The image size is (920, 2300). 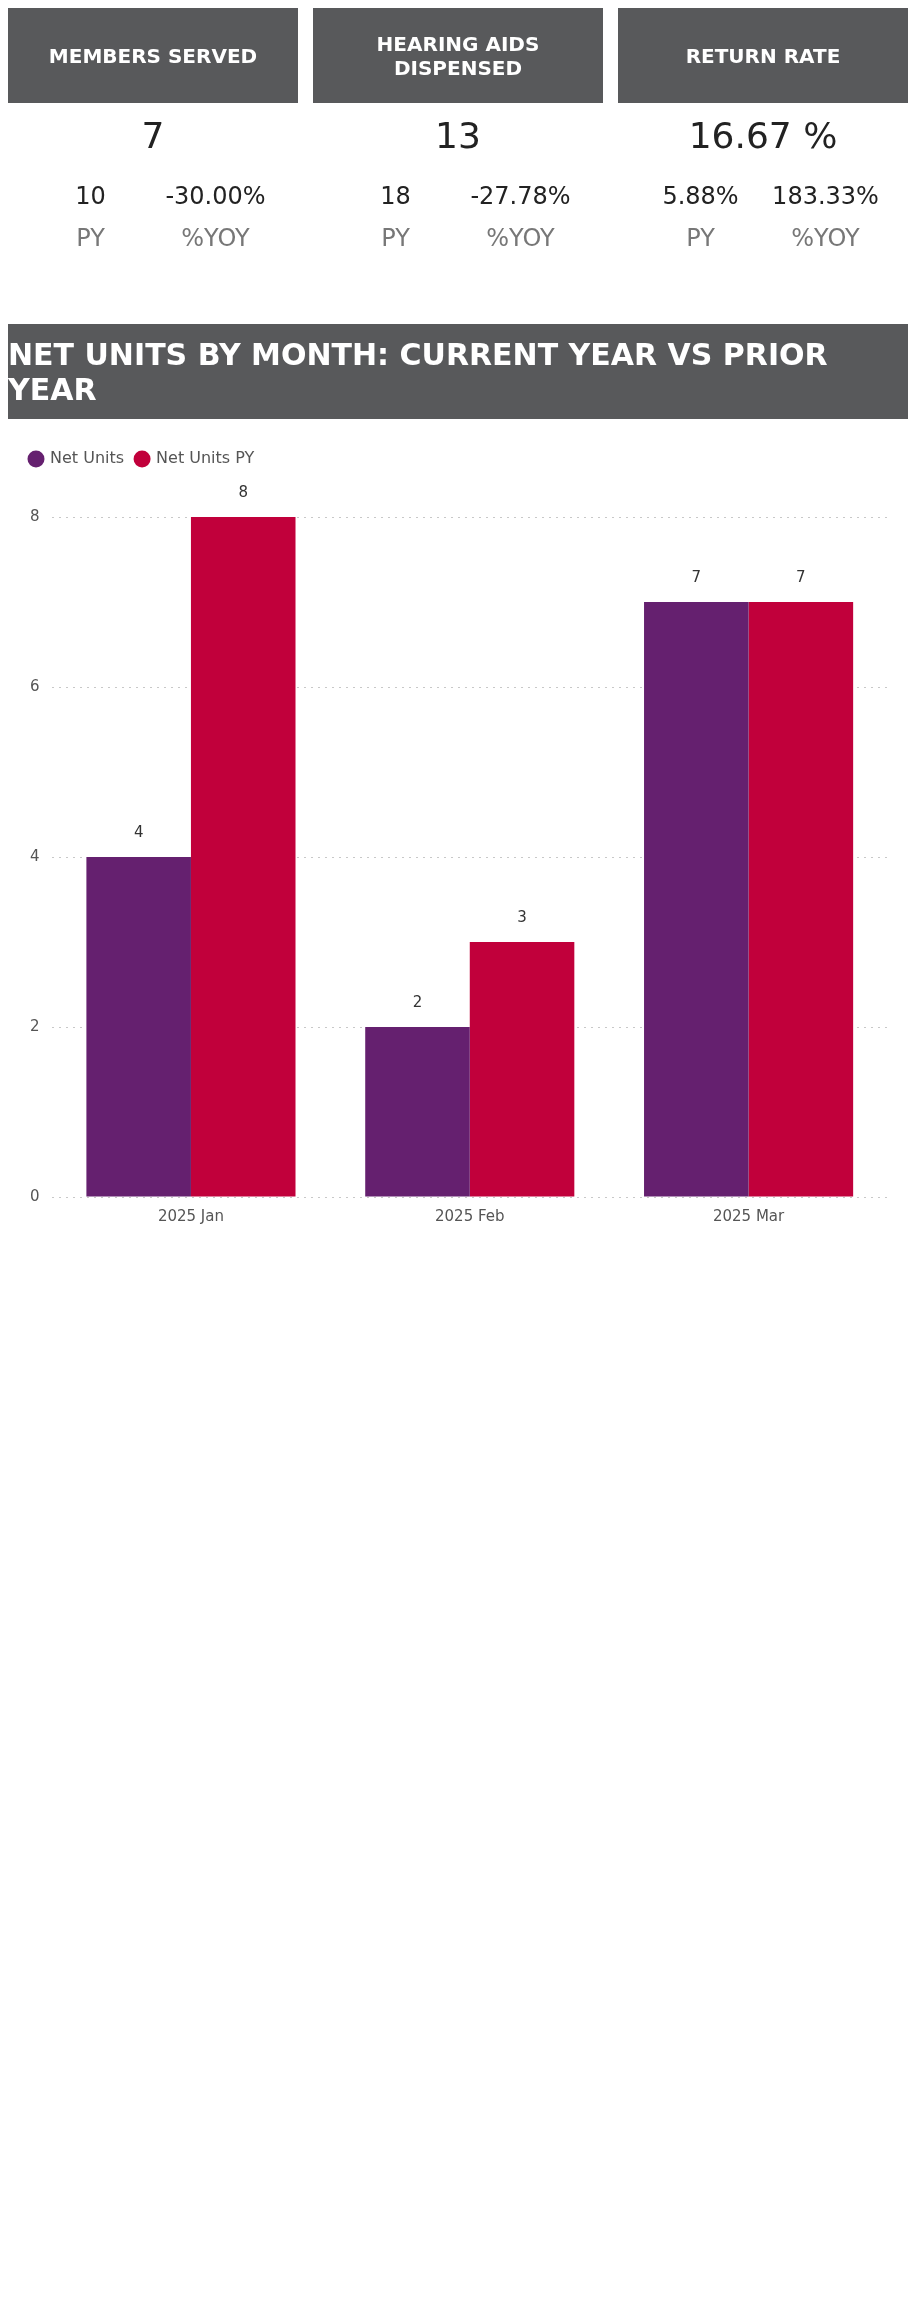 I want to click on text: 16.67 %, so click(x=763, y=135).